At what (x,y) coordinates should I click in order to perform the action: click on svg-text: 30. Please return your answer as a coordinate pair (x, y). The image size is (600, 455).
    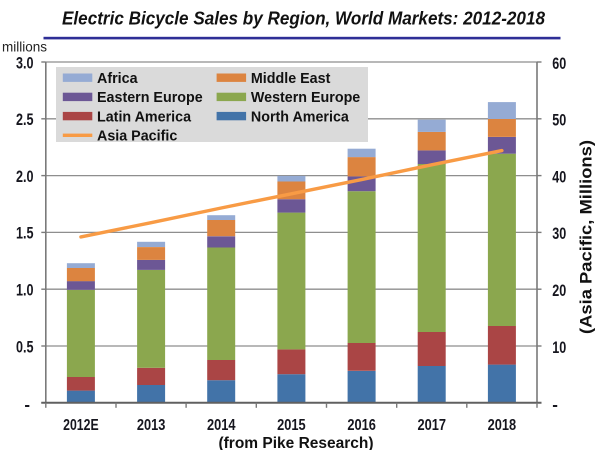
    Looking at the image, I should click on (559, 233).